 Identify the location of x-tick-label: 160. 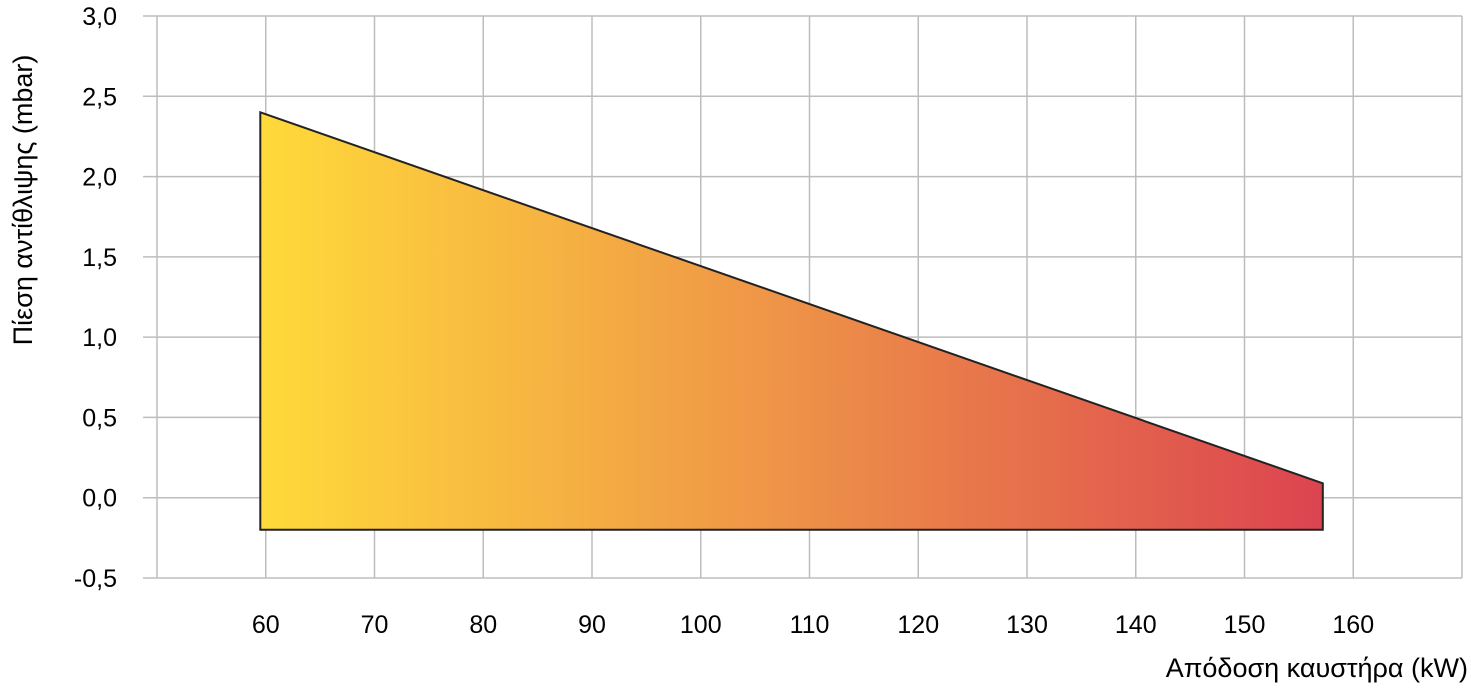
(1353, 625).